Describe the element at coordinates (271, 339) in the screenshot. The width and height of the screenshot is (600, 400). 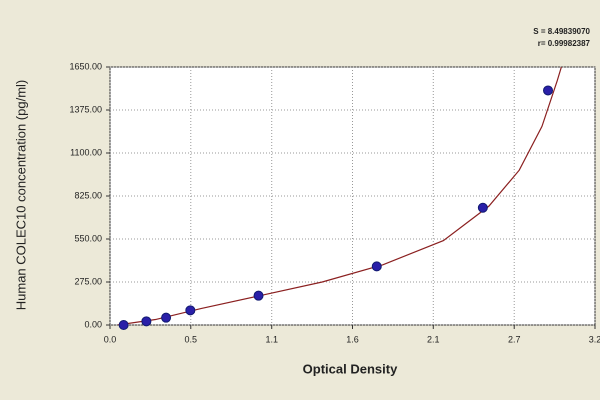
I see `x-tick-label: 1.1` at that location.